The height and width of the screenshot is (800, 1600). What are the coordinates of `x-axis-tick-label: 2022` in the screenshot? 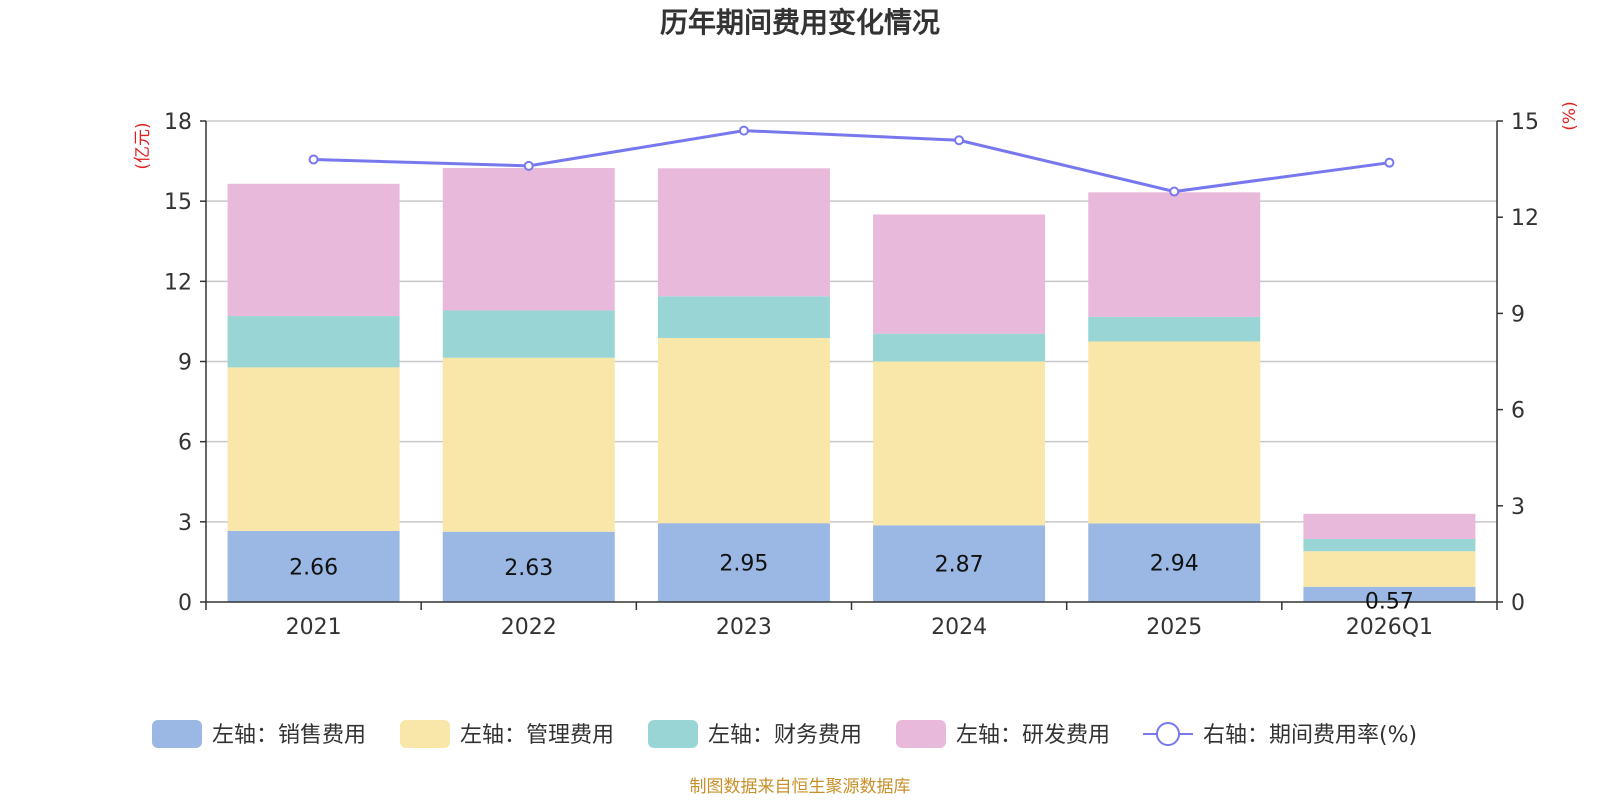 It's located at (529, 627).